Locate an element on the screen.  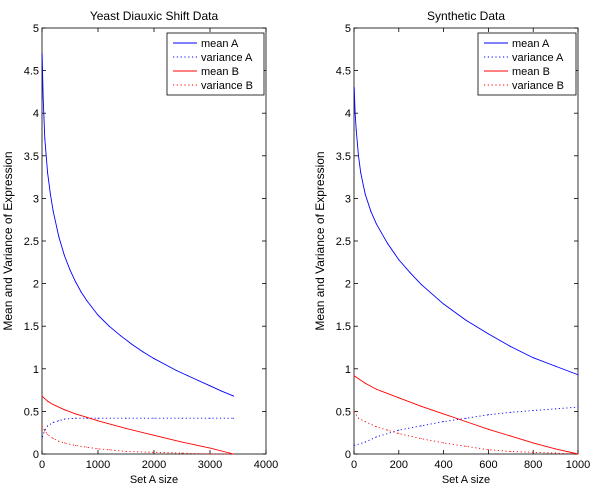
legend-label-mean-B-1: mean B is located at coordinates (220, 72).